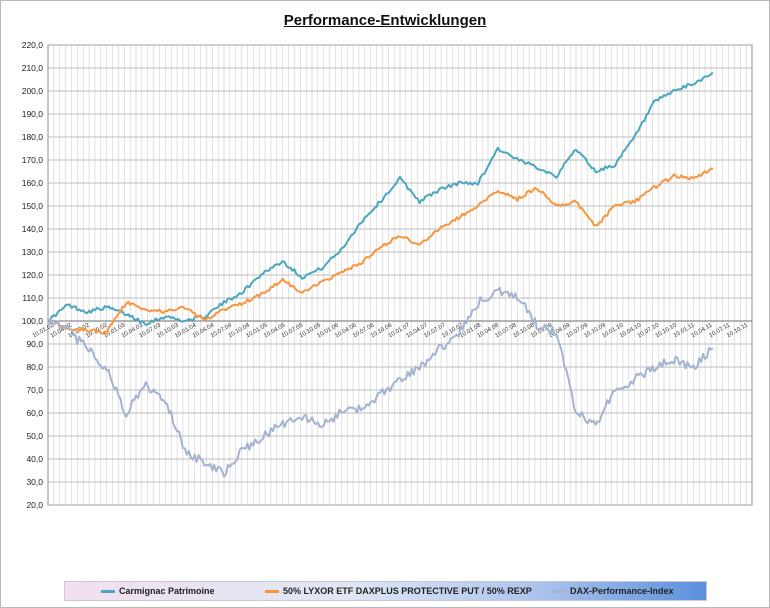 This screenshot has height=608, width=770. Describe the element at coordinates (33, 183) in the screenshot. I see `y-tick-label: 160,0` at that location.